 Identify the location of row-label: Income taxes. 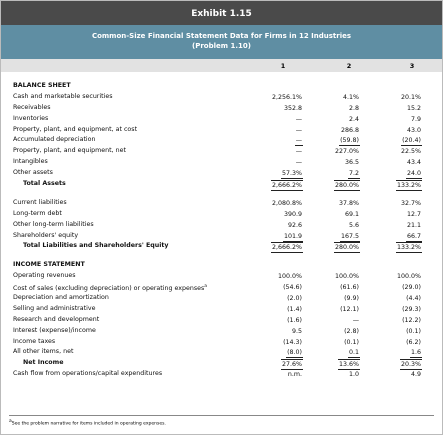
(34, 342).